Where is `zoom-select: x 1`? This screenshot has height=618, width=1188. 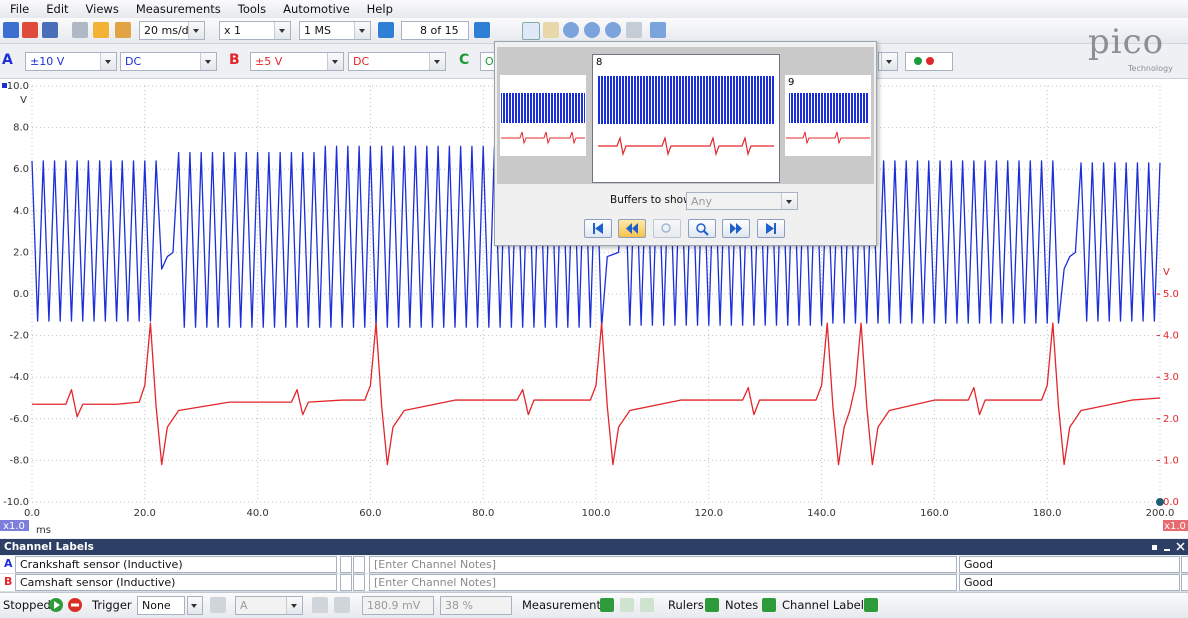
zoom-select: x 1 is located at coordinates (255, 30).